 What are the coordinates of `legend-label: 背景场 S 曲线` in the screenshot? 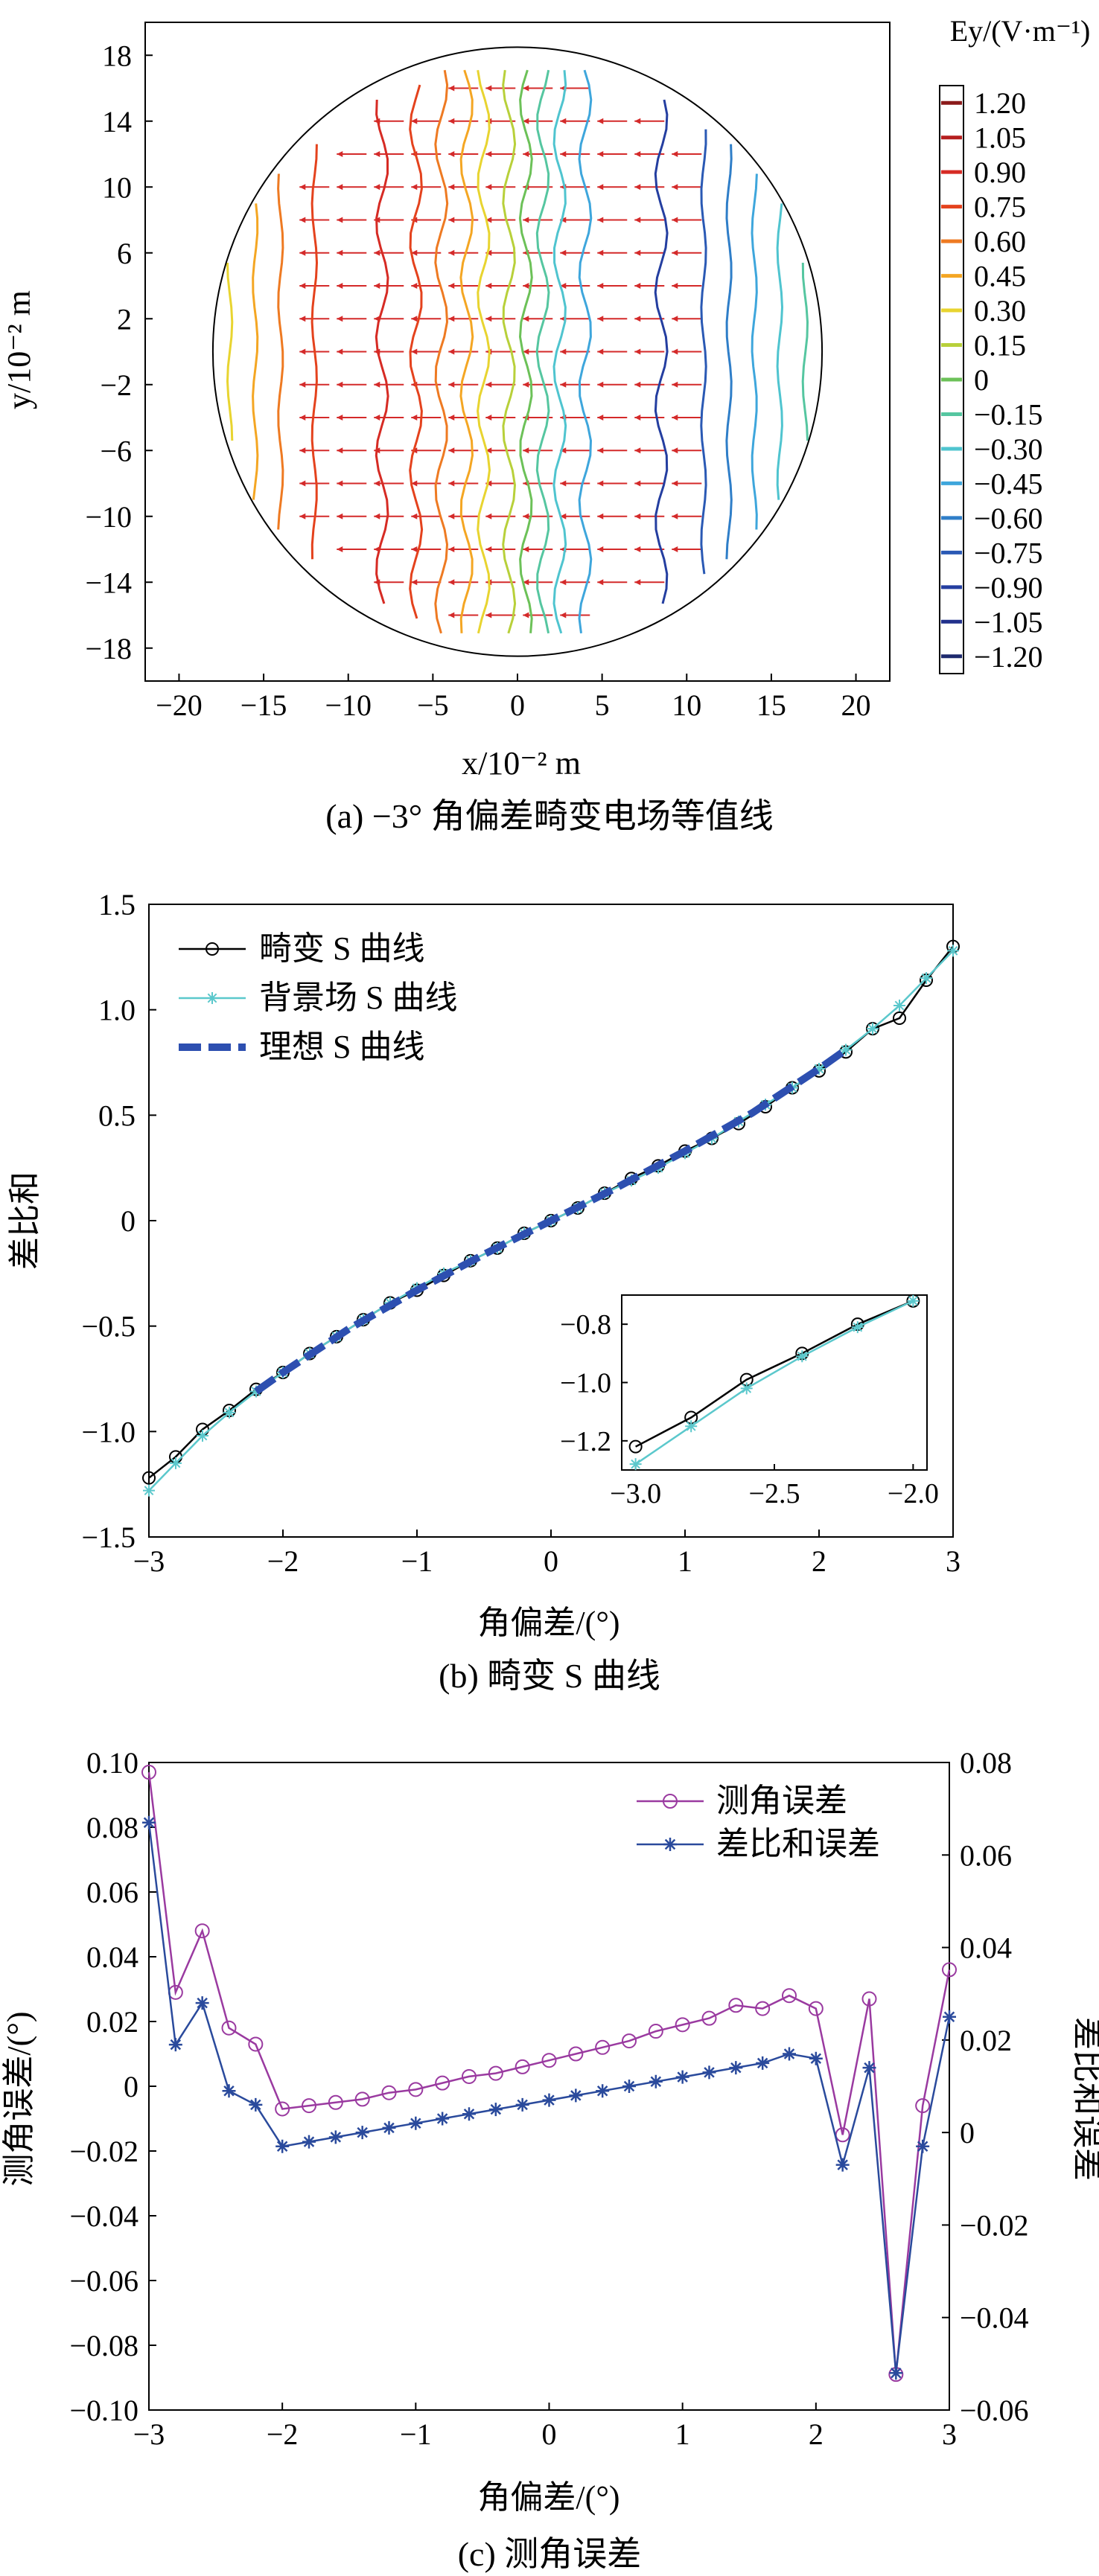 It's located at (358, 998).